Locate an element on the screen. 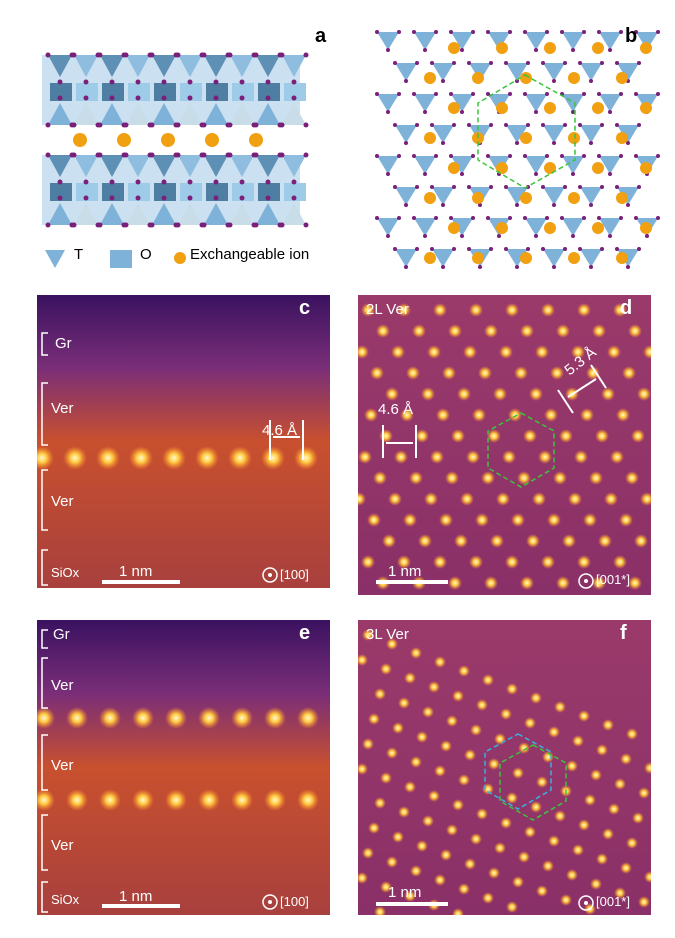  zone-axis-icon is located at coordinates (270, 902).